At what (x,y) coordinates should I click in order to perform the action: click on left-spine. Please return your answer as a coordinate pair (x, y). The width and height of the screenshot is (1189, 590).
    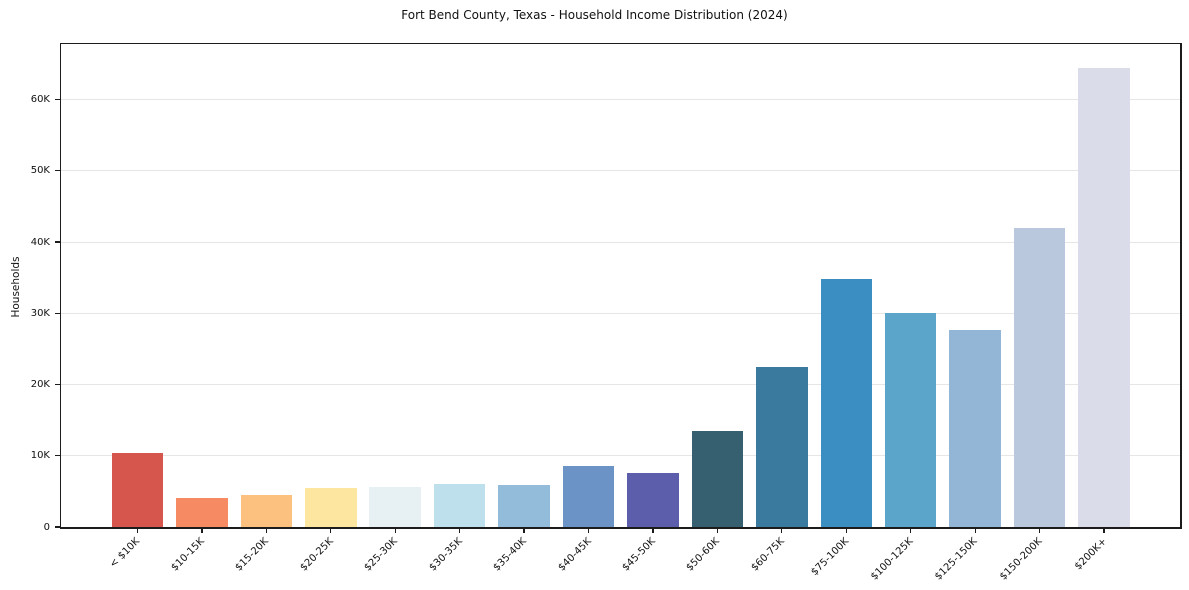
    Looking at the image, I should click on (60, 285).